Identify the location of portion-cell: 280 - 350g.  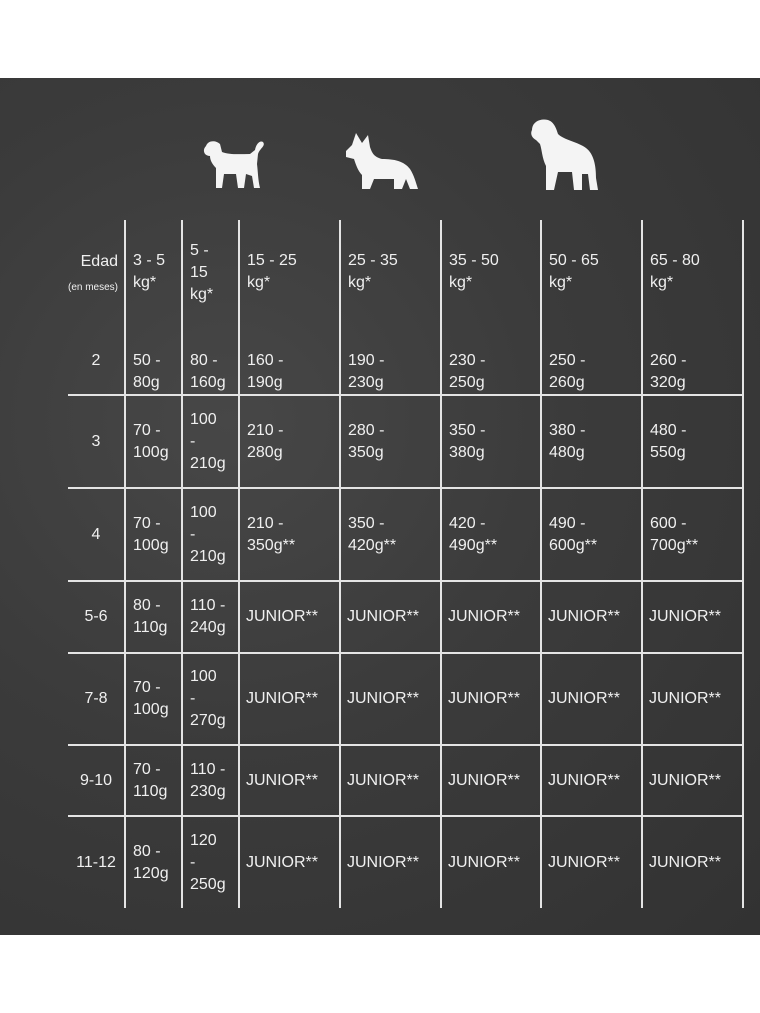
(390, 441).